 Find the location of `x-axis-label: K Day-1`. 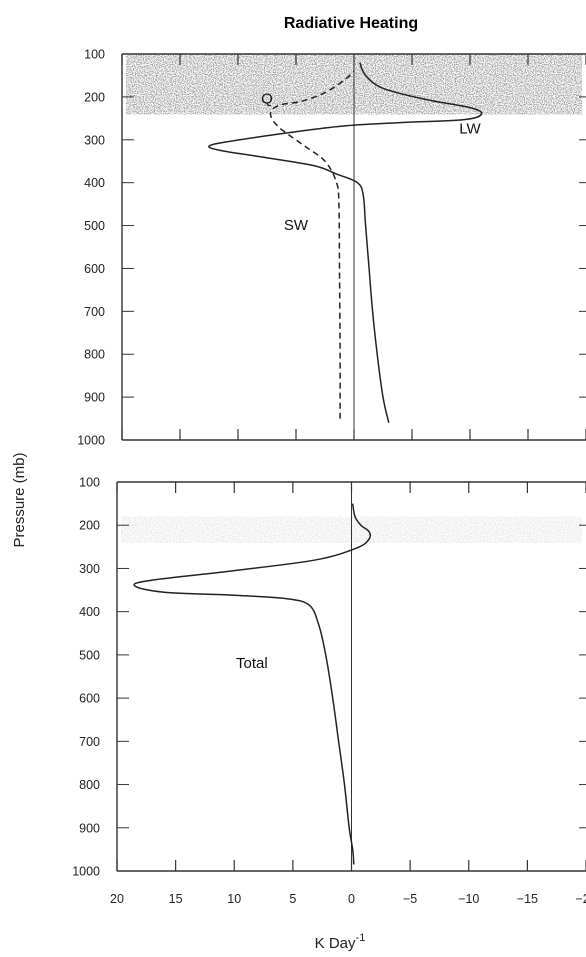

x-axis-label: K Day-1 is located at coordinates (340, 942).